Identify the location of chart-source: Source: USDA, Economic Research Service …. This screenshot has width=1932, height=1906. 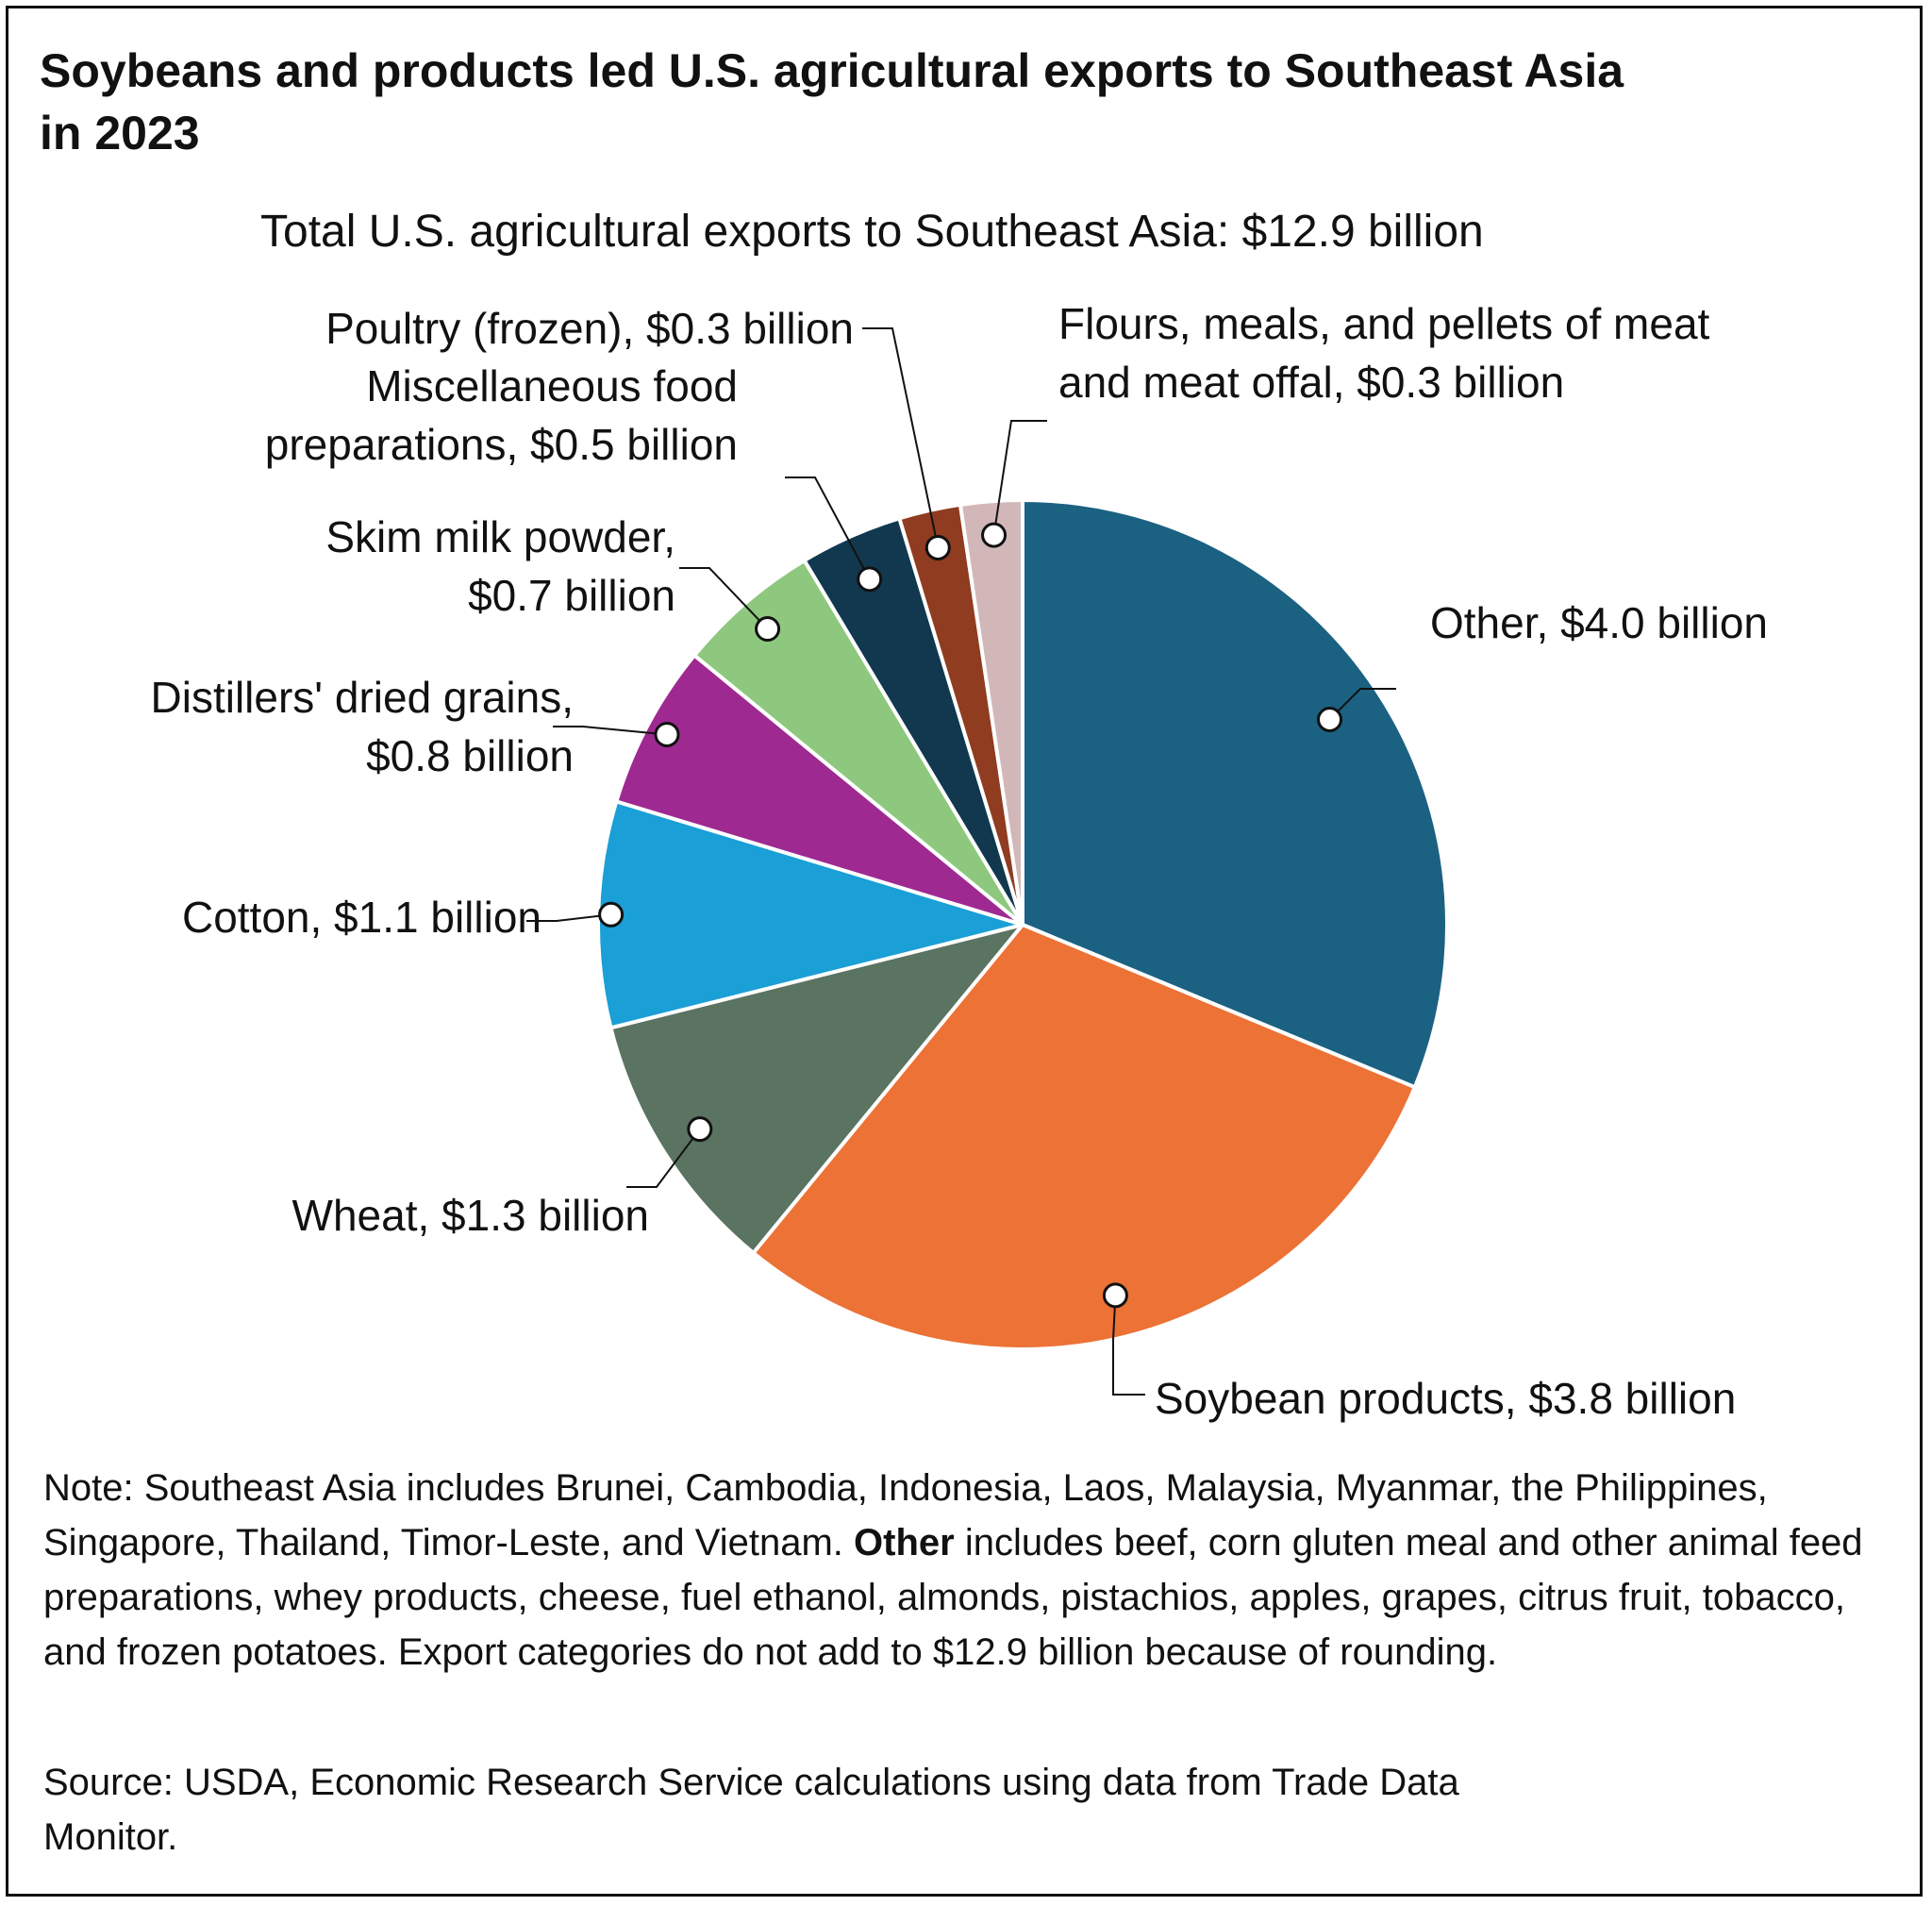
(751, 1810).